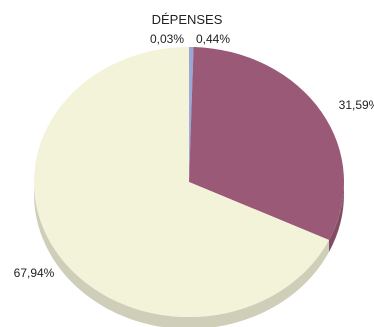  What do you see at coordinates (187, 19) in the screenshot?
I see `chart-title: DÉPENSES` at bounding box center [187, 19].